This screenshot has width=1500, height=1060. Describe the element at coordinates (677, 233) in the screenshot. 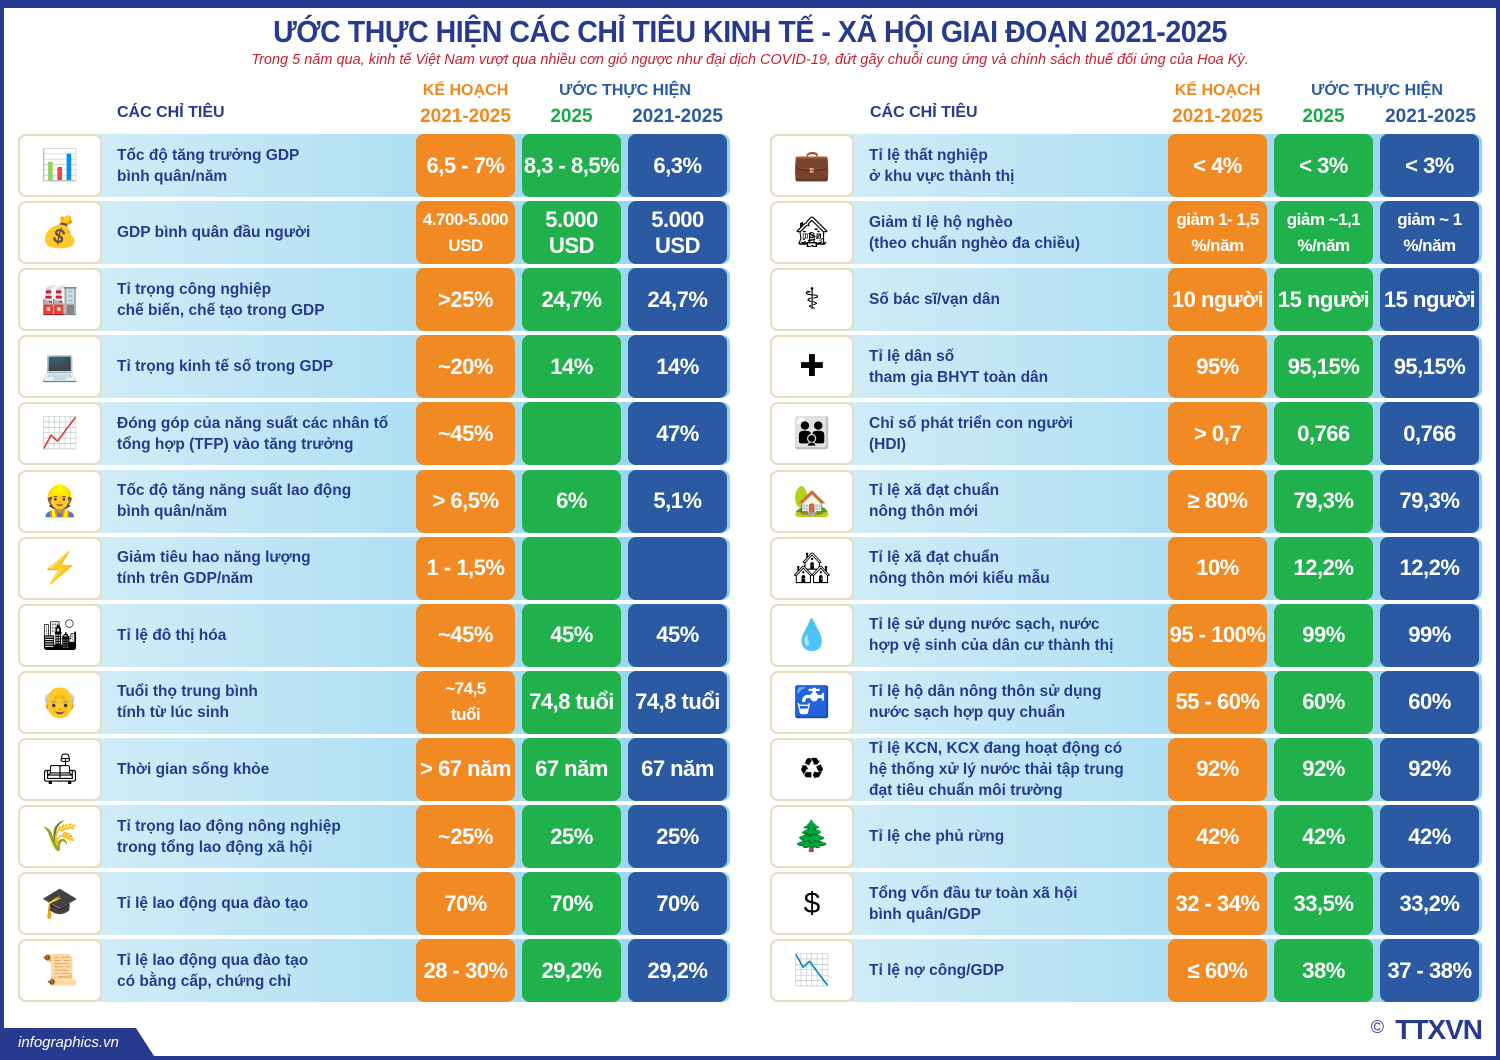

I see `est-period-value: 5.000 USD` at that location.